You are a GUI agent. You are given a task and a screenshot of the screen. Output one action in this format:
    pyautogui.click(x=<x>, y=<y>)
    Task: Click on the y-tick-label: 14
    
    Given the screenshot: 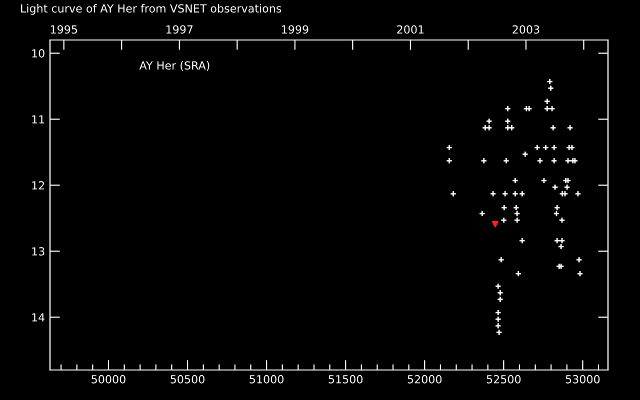 What is the action you would take?
    pyautogui.click(x=38, y=317)
    